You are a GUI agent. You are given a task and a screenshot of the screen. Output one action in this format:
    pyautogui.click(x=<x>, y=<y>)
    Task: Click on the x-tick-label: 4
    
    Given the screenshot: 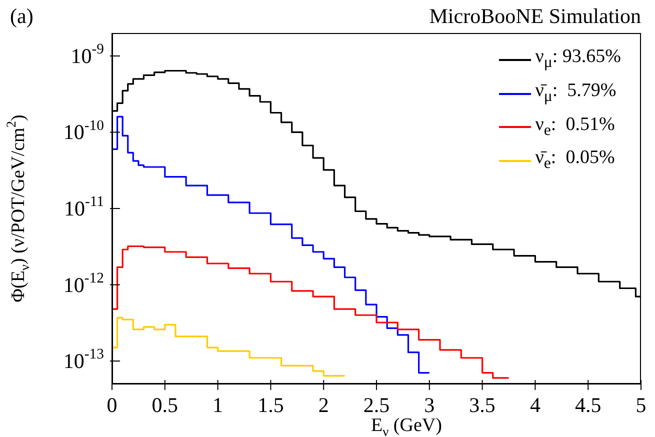 What is the action you would take?
    pyautogui.click(x=535, y=405)
    